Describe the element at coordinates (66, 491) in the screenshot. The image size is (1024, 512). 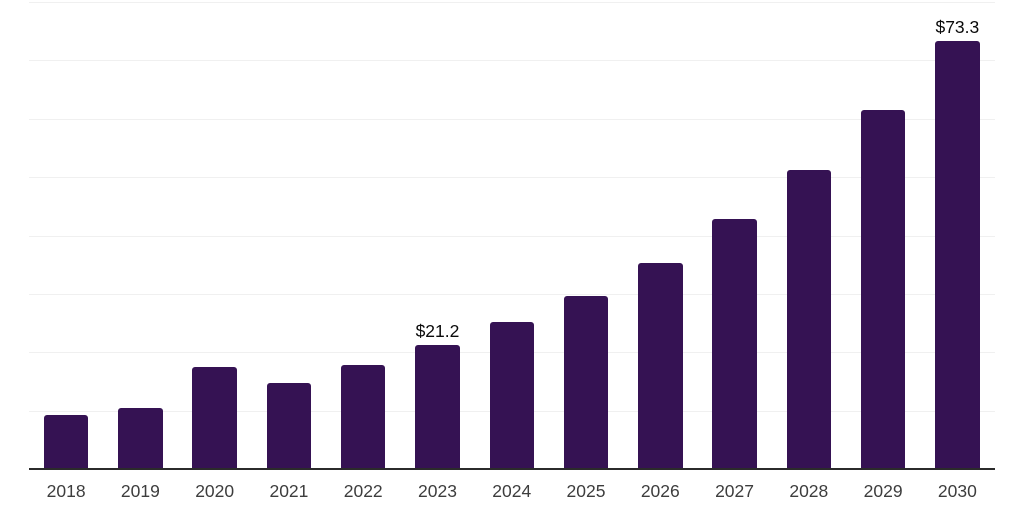
I see `x-tick-label-2018: 2018` at that location.